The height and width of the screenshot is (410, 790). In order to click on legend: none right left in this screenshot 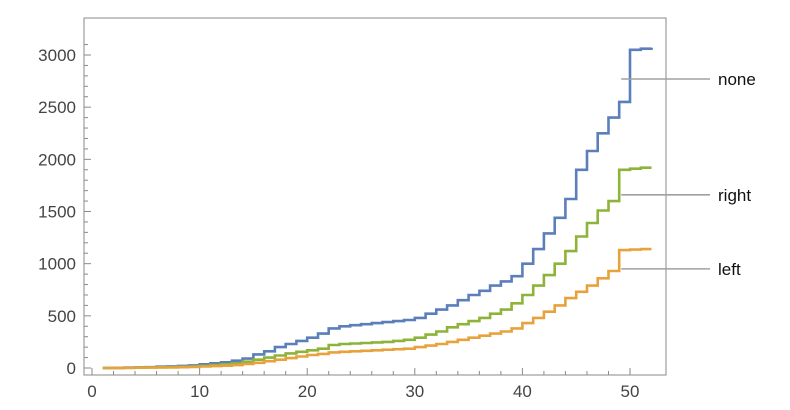, I will do `click(688, 174)`.